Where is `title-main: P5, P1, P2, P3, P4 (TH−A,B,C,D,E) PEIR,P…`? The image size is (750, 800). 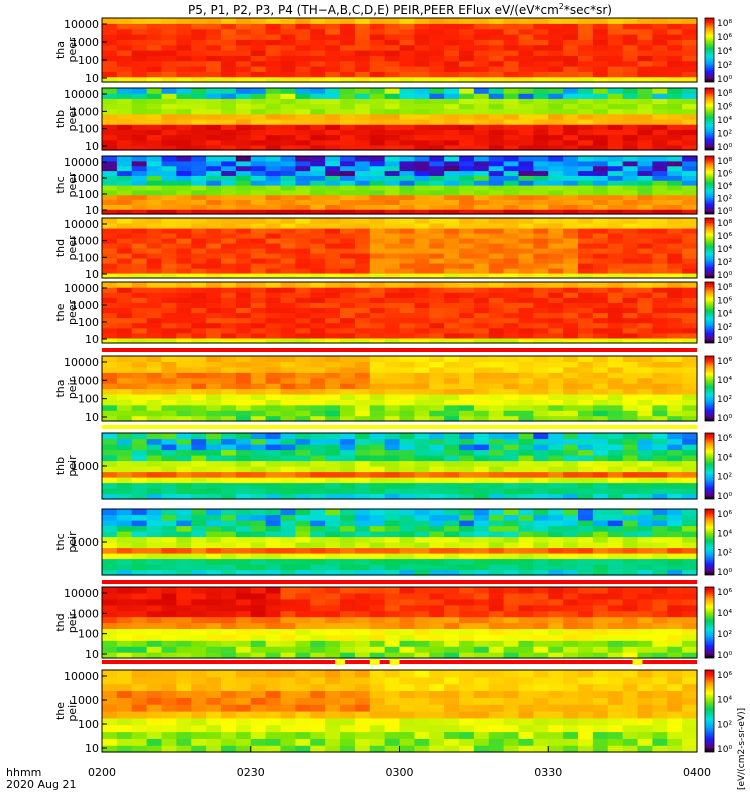 title-main: P5, P1, P2, P3, P4 (TH−A,B,C,D,E) PEIR,P… is located at coordinates (373, 10).